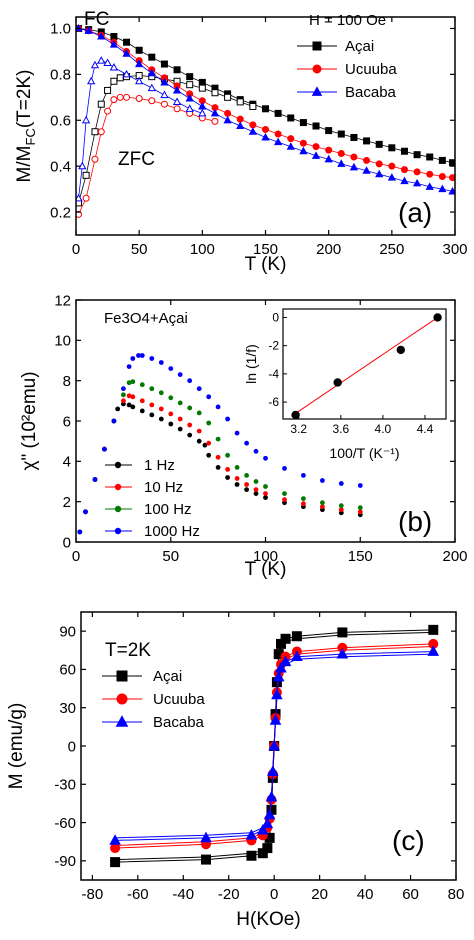  I want to click on panel-c-x-tick-label: 60, so click(410, 894).